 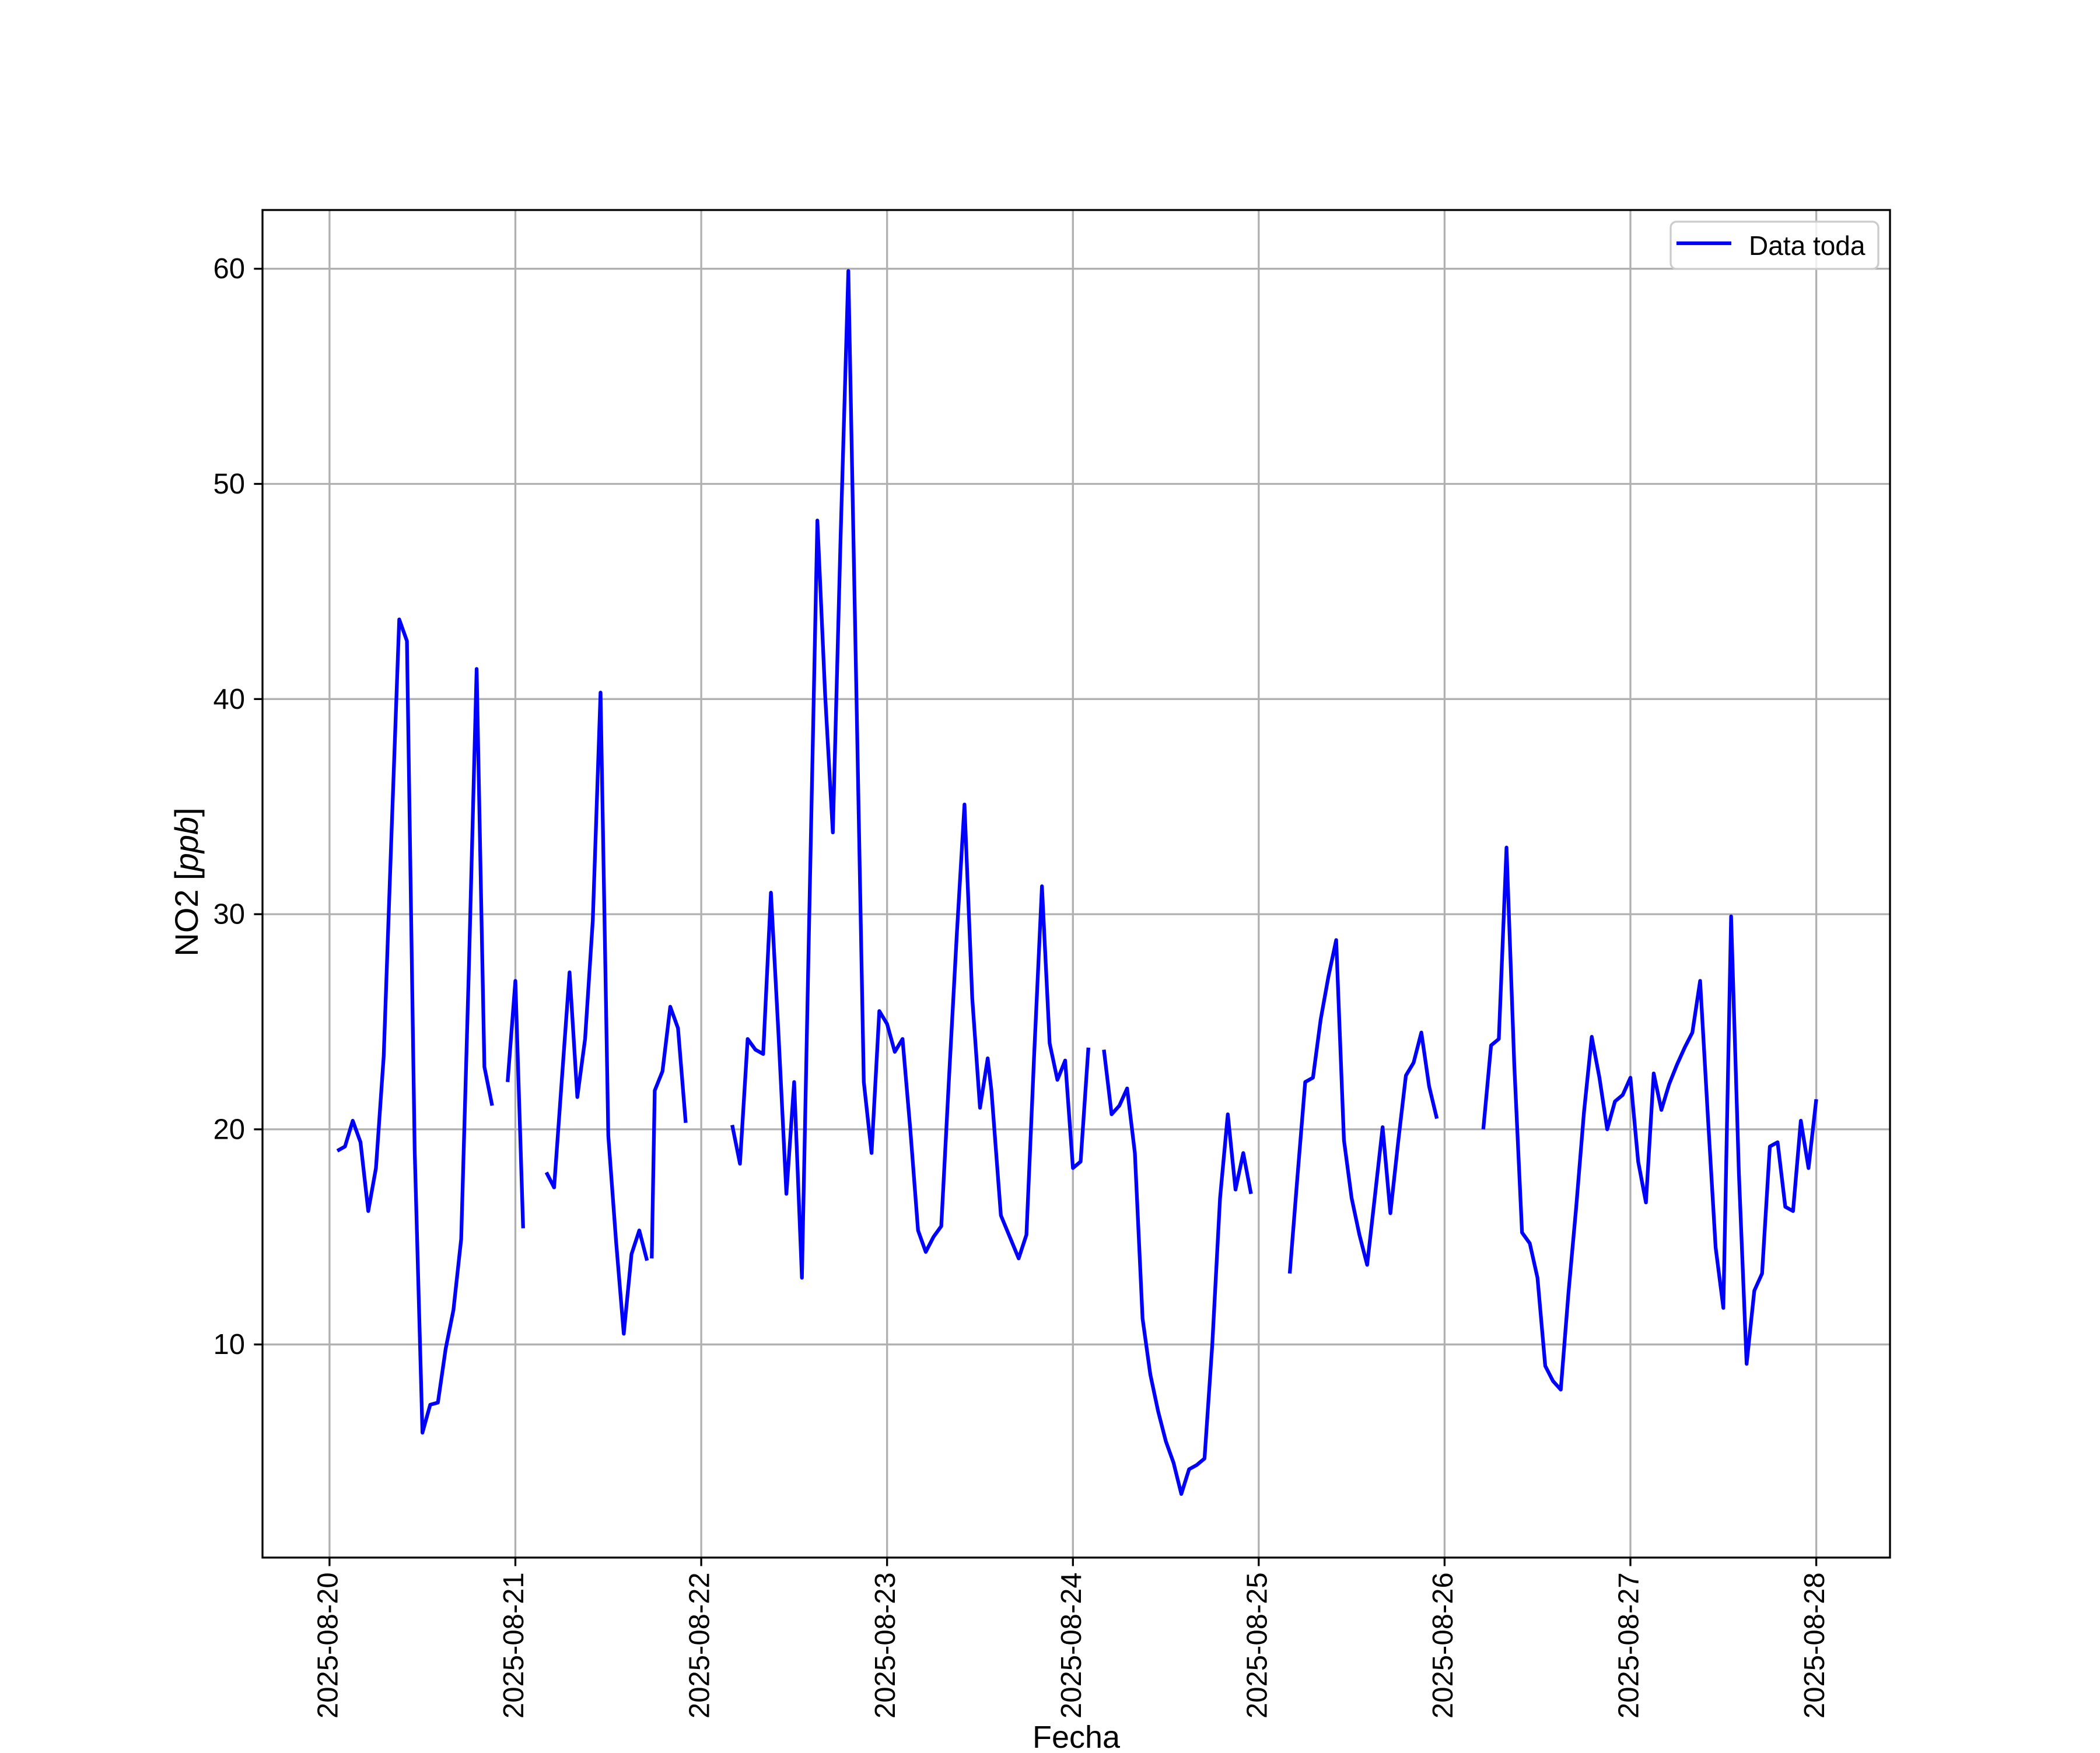 What do you see at coordinates (229, 1129) in the screenshot?
I see `svg-text: 20` at bounding box center [229, 1129].